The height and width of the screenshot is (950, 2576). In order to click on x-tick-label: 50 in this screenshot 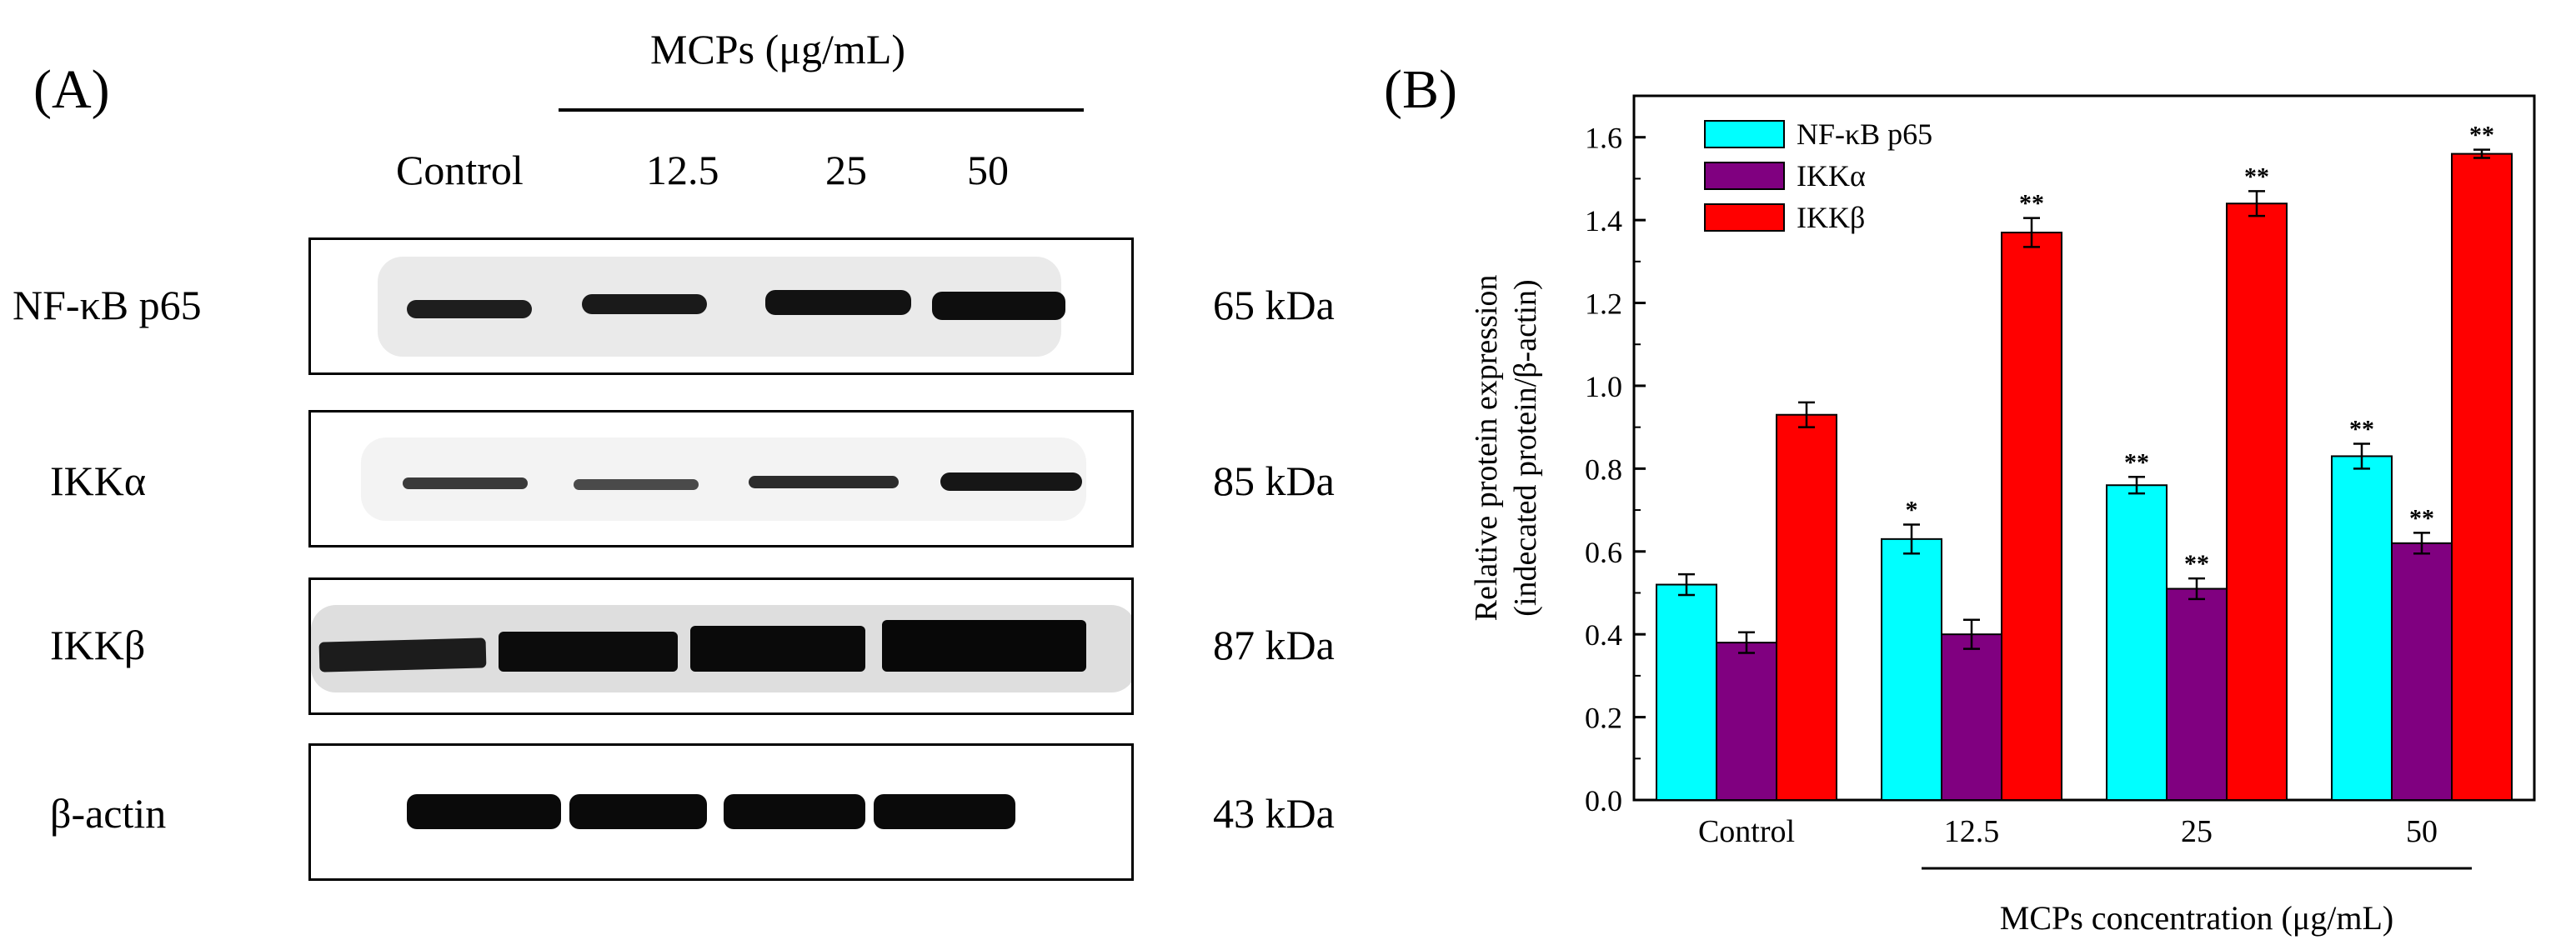, I will do `click(2422, 831)`.